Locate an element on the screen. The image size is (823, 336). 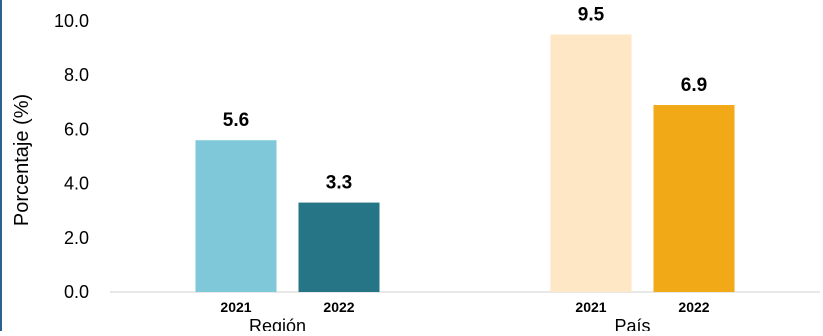
y-tick-label: 6.0 is located at coordinates (76, 129).